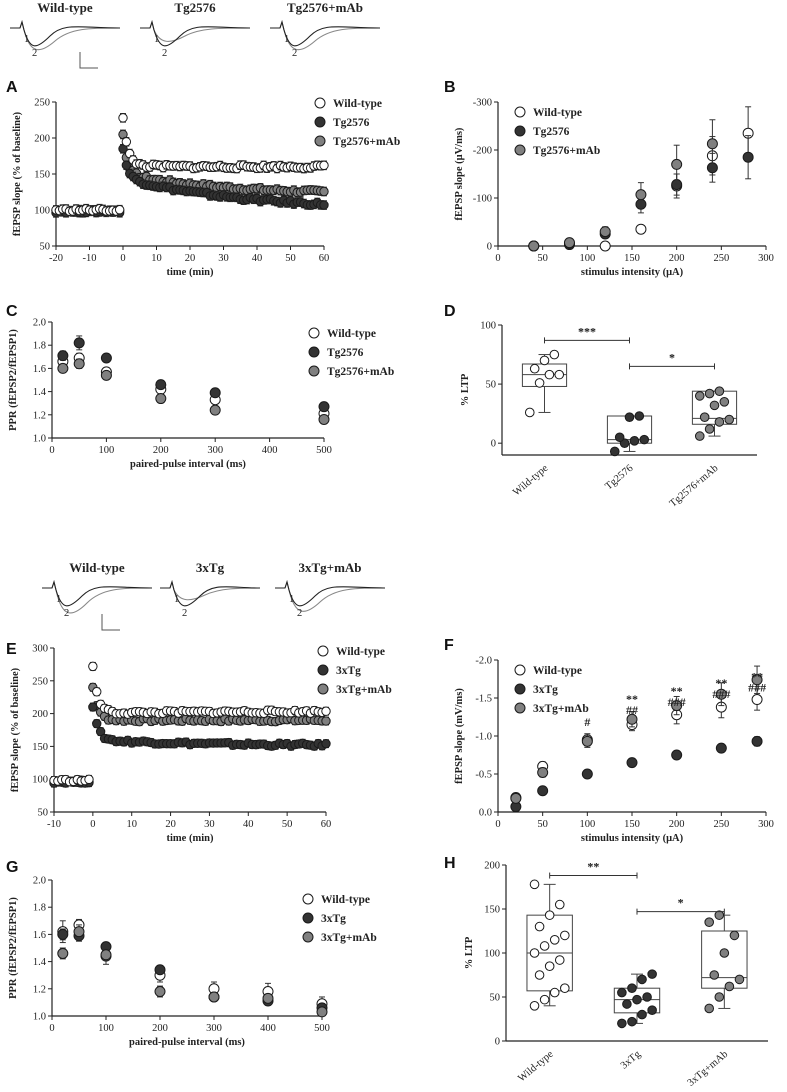 The width and height of the screenshot is (787, 1092). I want to click on y-tick-label: 50, so click(45, 247).